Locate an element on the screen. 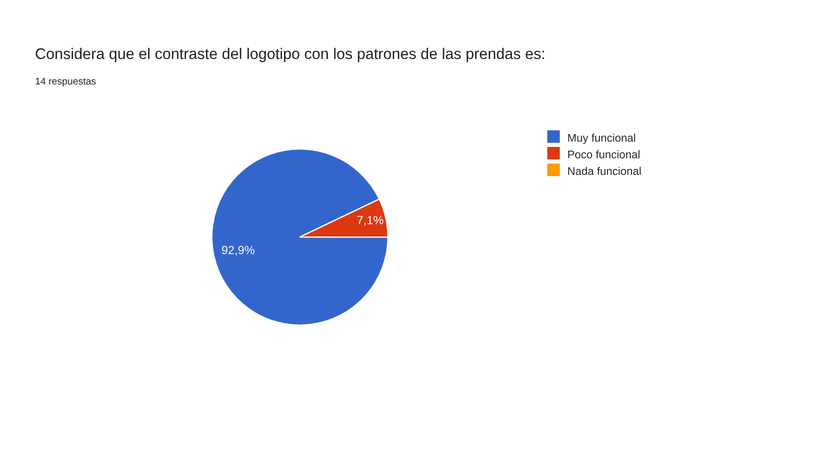 The height and width of the screenshot is (455, 833). data-label: 92,9% is located at coordinates (238, 251).